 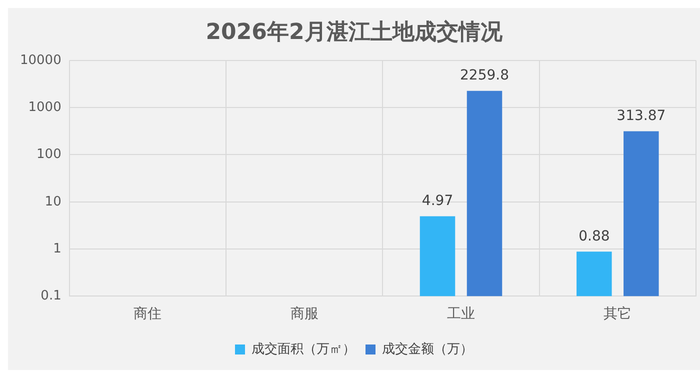 I want to click on y-tick-label: 0.1, so click(x=51, y=296).